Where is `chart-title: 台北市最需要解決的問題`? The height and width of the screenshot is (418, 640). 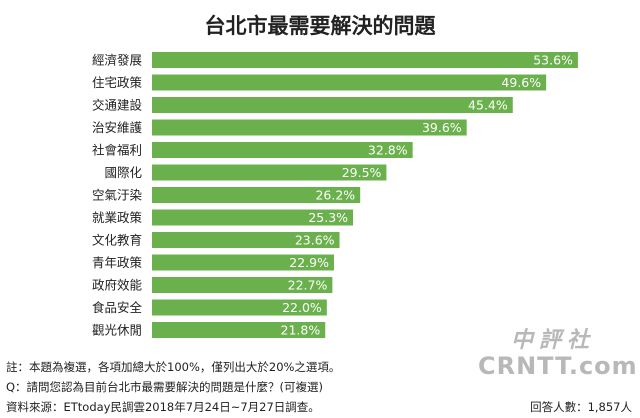 chart-title: 台北市最需要解決的問題 is located at coordinates (320, 26).